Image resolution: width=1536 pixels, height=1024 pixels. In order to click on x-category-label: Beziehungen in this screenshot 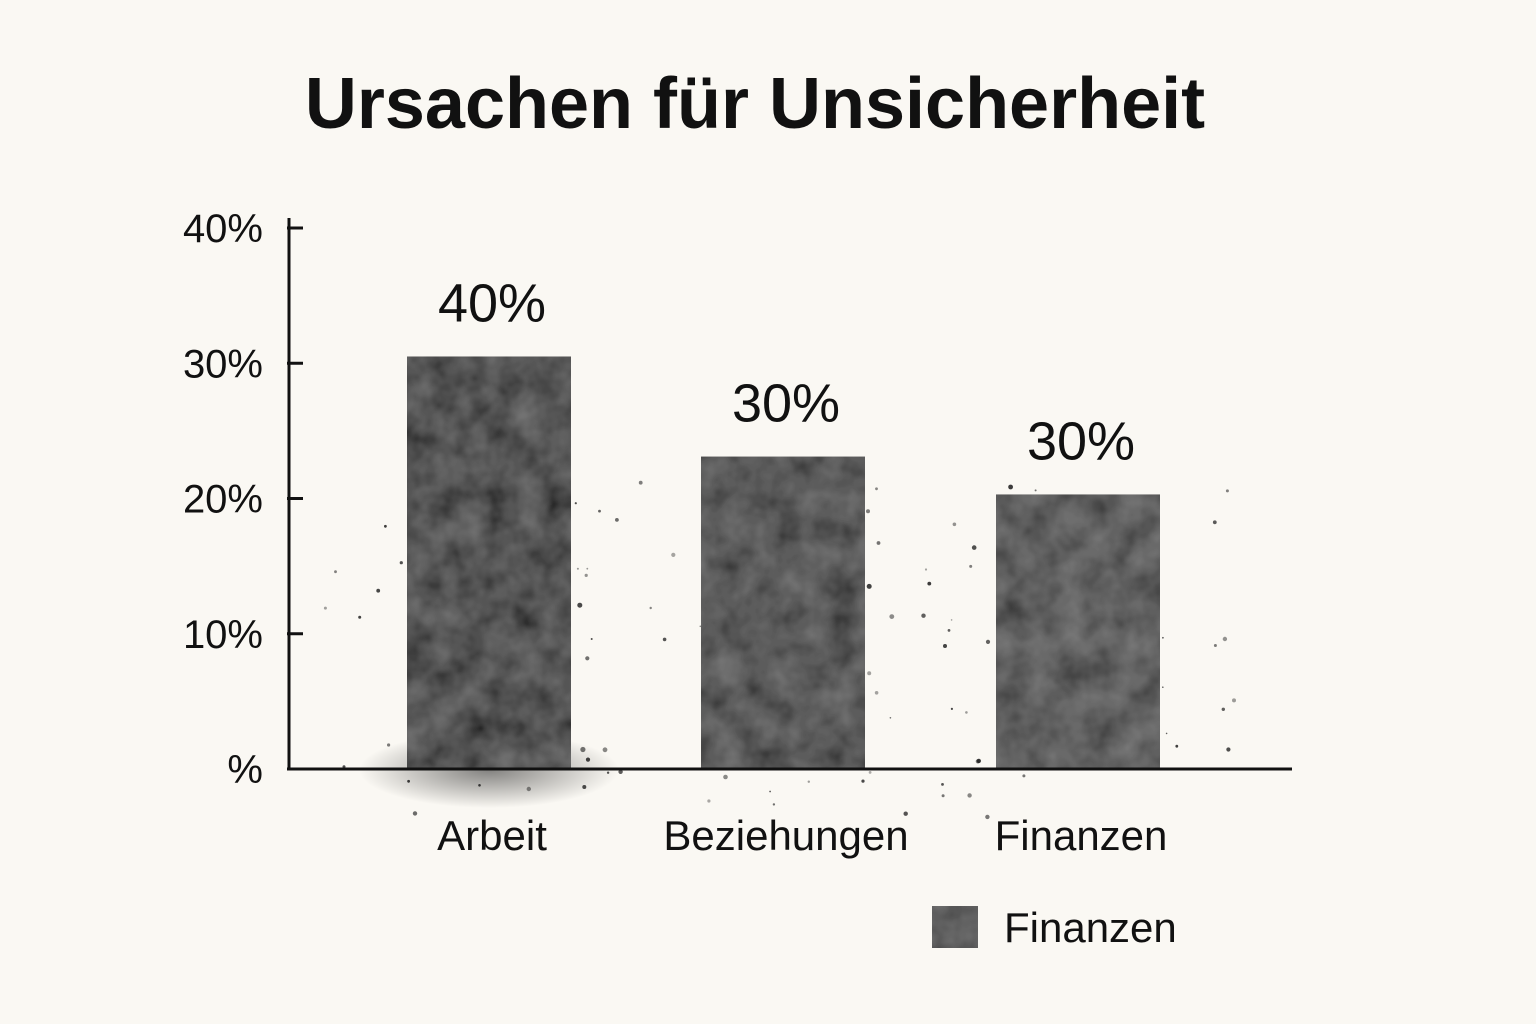, I will do `click(785, 835)`.